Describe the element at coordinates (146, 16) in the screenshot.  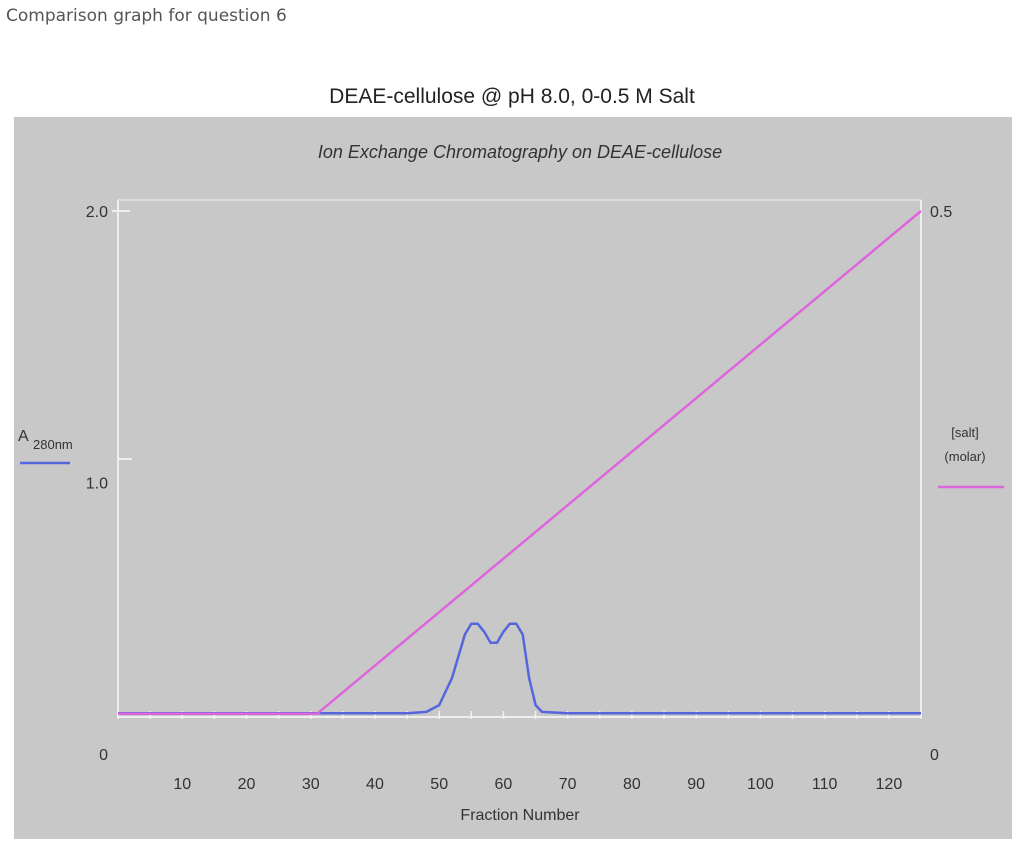
I see `caption: Comparison graph for question 6` at that location.